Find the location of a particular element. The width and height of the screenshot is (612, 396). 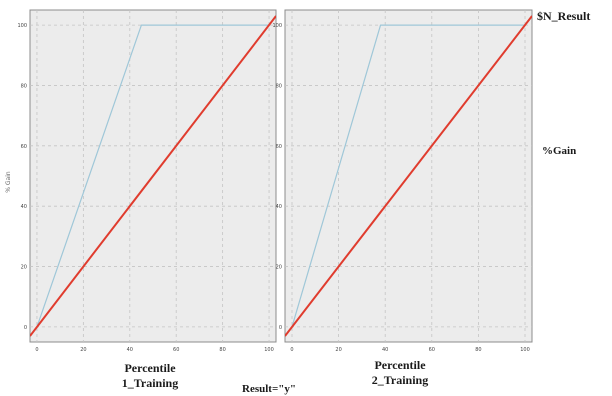

y-axis-label: % Gain is located at coordinates (8, 182).